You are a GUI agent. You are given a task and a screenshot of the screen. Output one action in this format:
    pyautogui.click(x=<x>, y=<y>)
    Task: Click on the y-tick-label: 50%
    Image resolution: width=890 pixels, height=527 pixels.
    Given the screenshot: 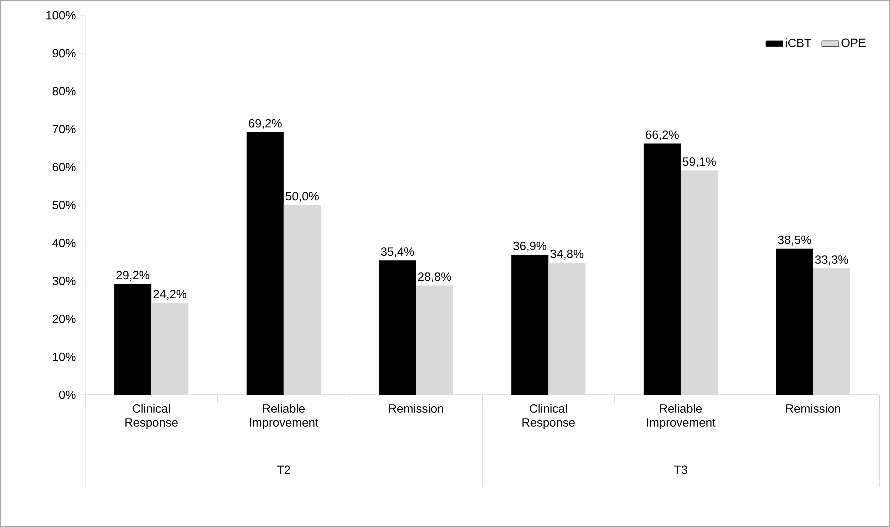 What is the action you would take?
    pyautogui.click(x=64, y=205)
    